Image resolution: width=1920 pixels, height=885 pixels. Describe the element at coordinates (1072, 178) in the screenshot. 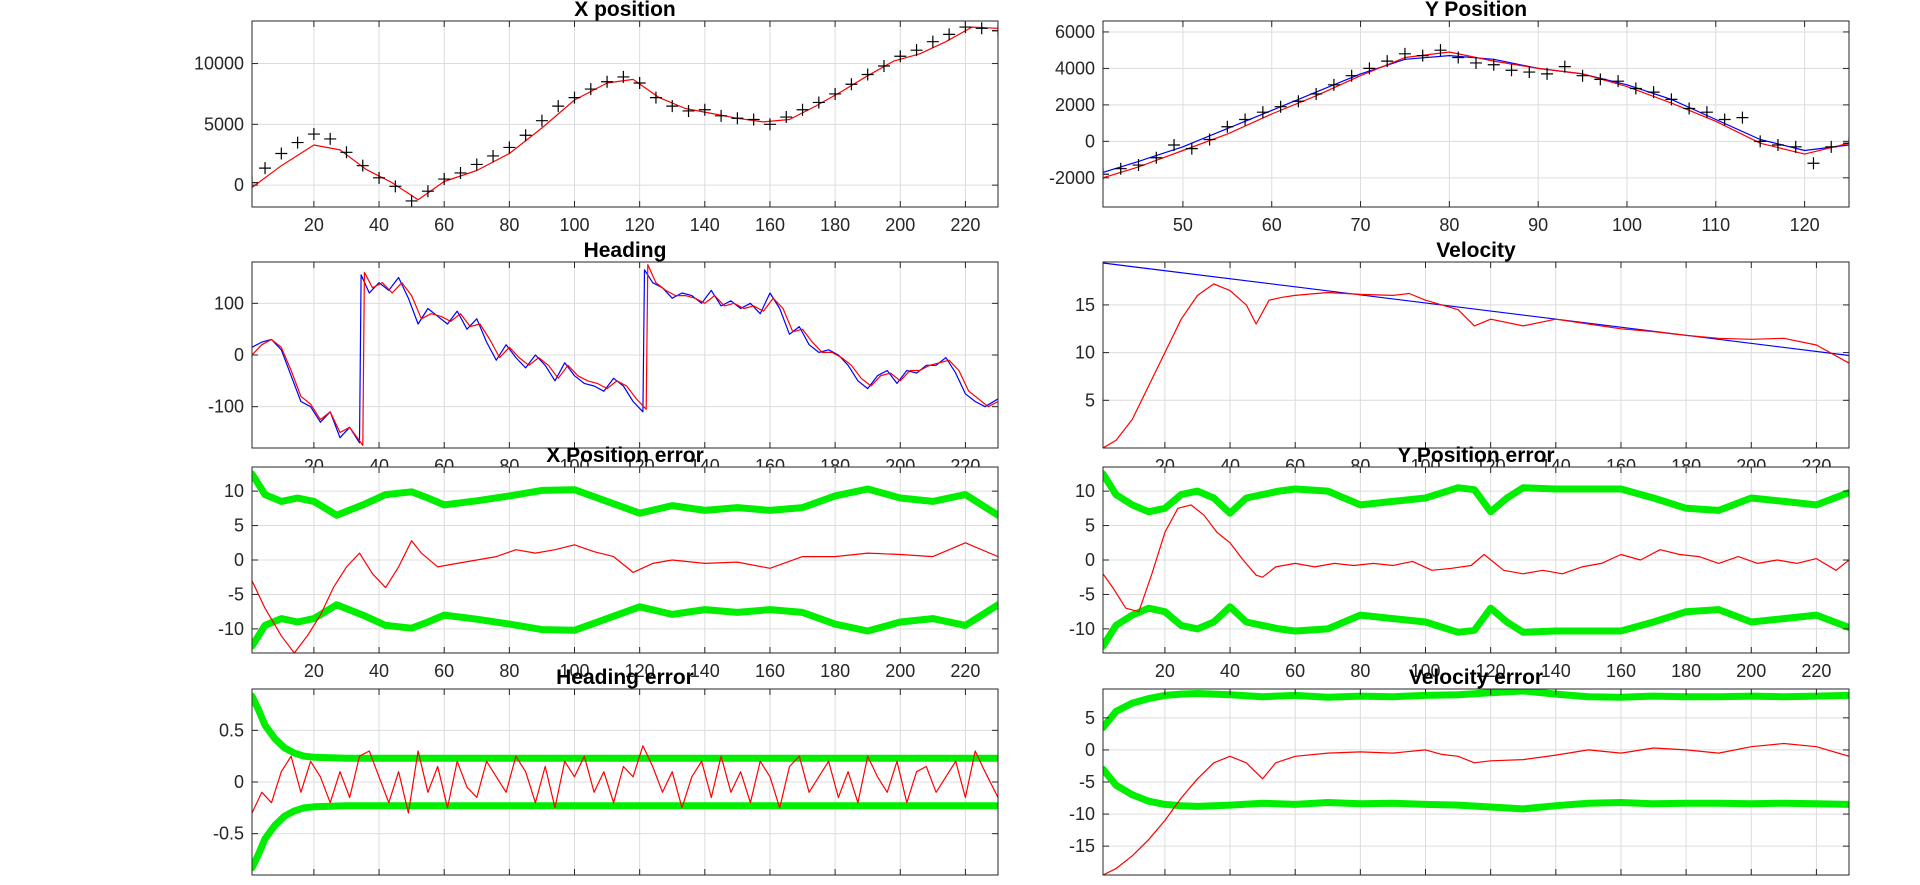

I see `y-tick-label: -2000` at that location.